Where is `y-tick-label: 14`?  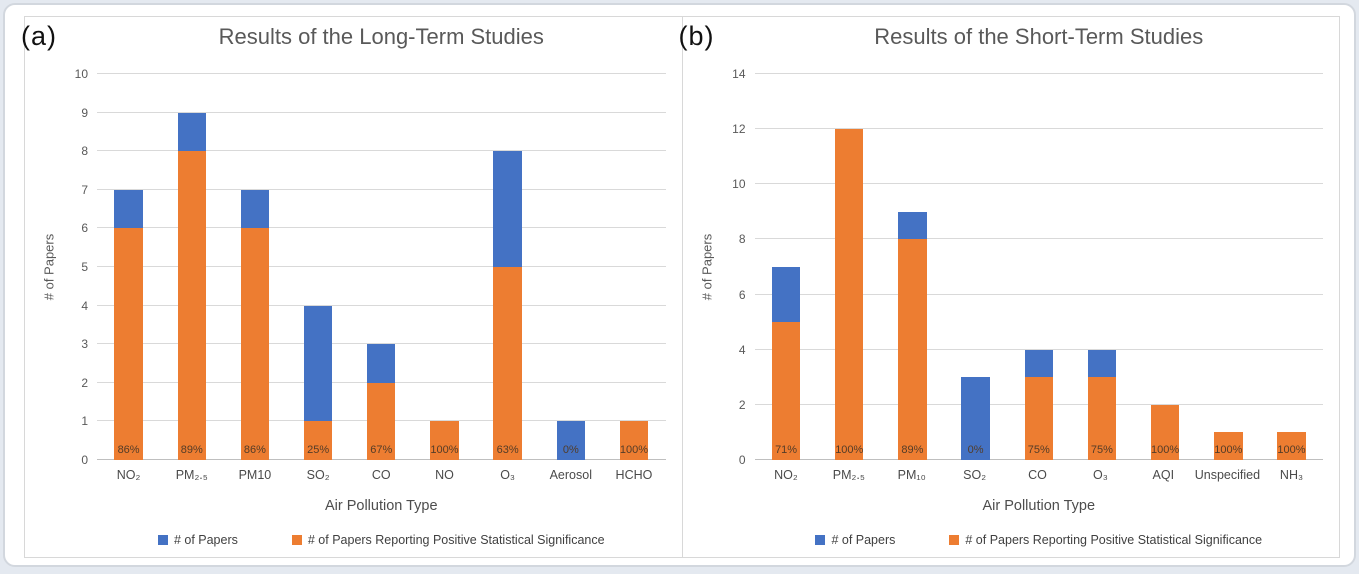 y-tick-label: 14 is located at coordinates (739, 74).